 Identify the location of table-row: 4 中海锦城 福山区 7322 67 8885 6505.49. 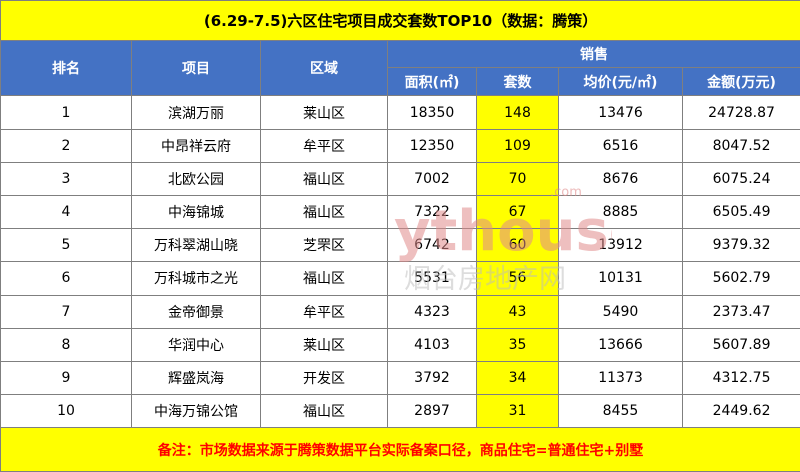
(400, 212).